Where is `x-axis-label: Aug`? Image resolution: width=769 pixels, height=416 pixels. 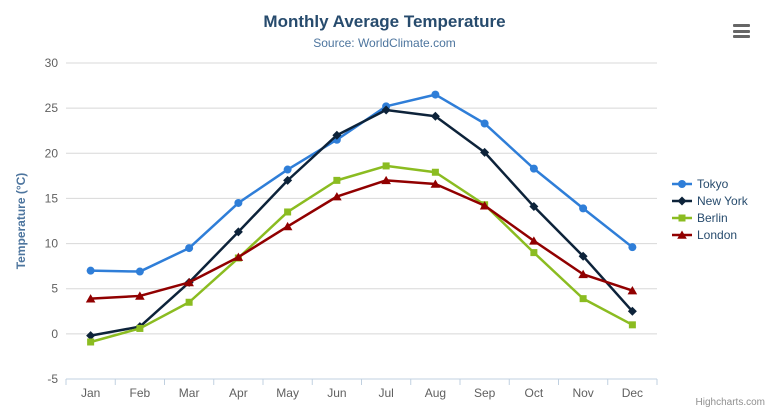 x-axis-label: Aug is located at coordinates (435, 393).